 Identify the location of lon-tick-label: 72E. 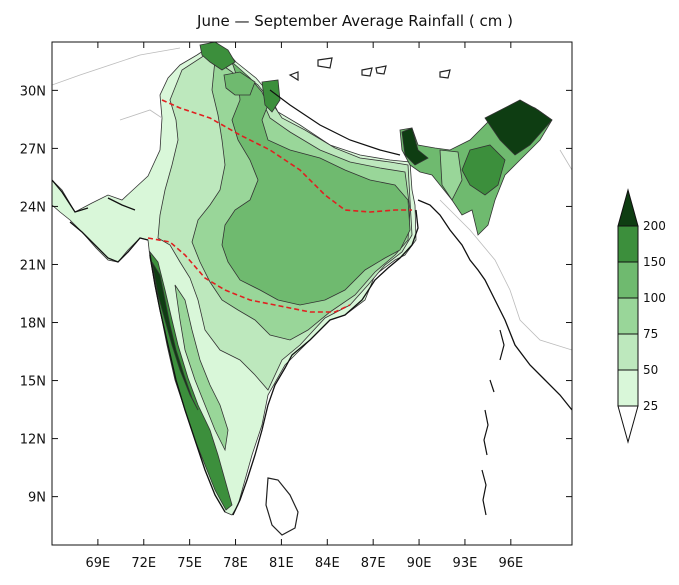
(143, 563).